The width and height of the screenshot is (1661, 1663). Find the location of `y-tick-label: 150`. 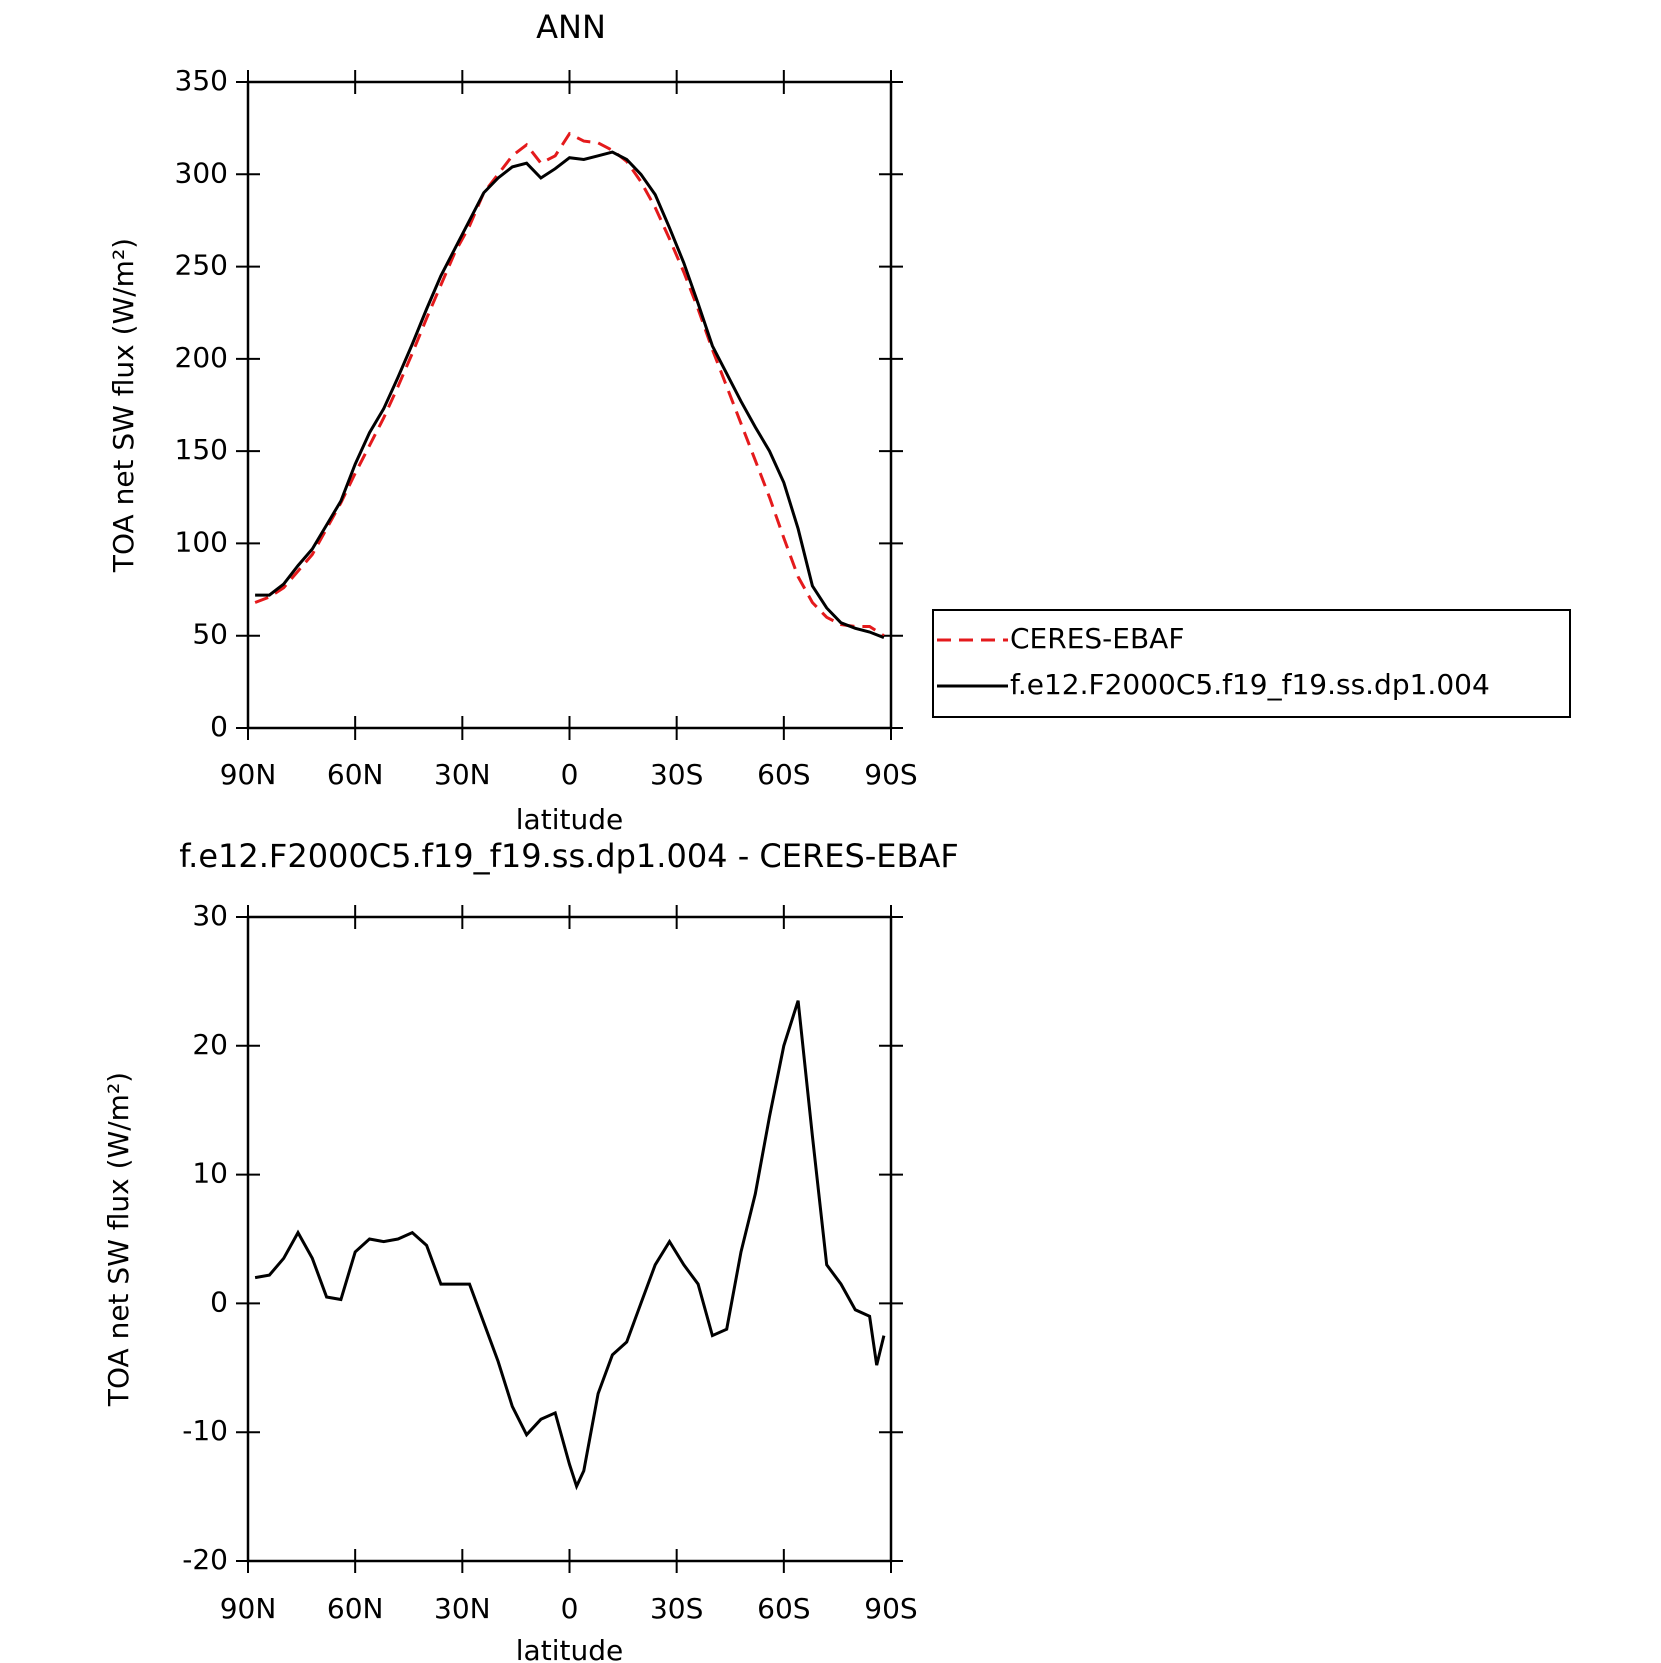

y-tick-label: 150 is located at coordinates (201, 449).